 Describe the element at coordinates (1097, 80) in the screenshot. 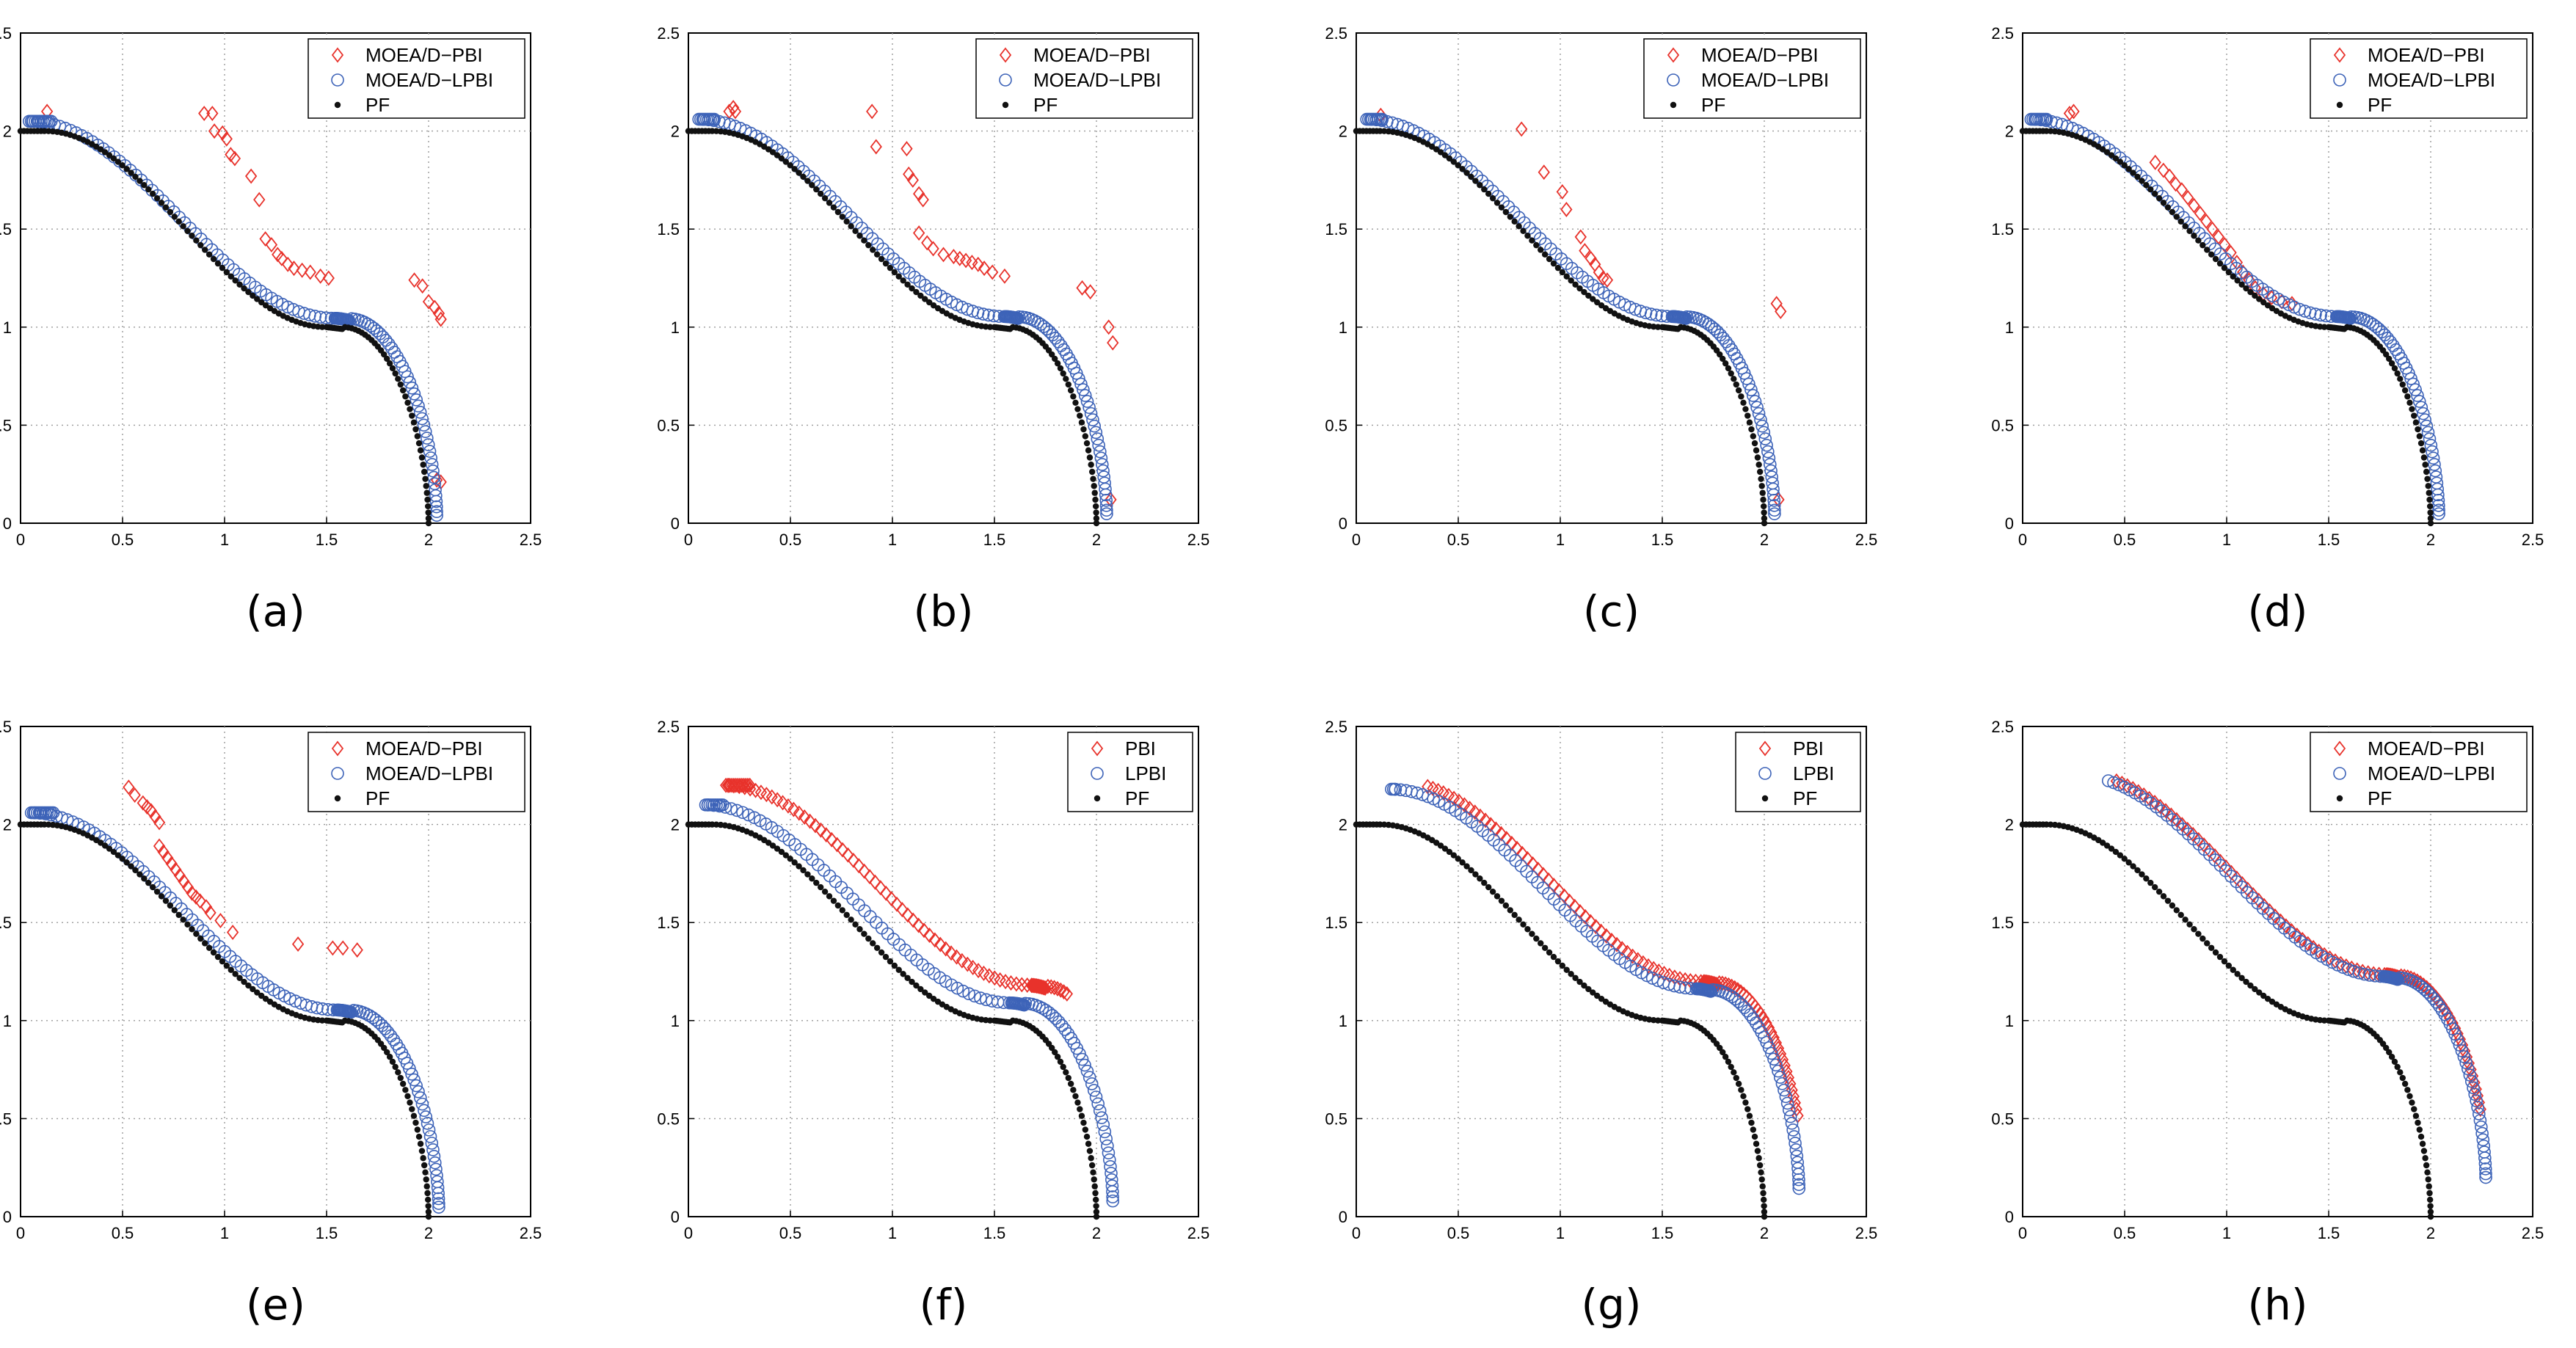

I see `legend-label: MOEA/D−LPBI` at that location.